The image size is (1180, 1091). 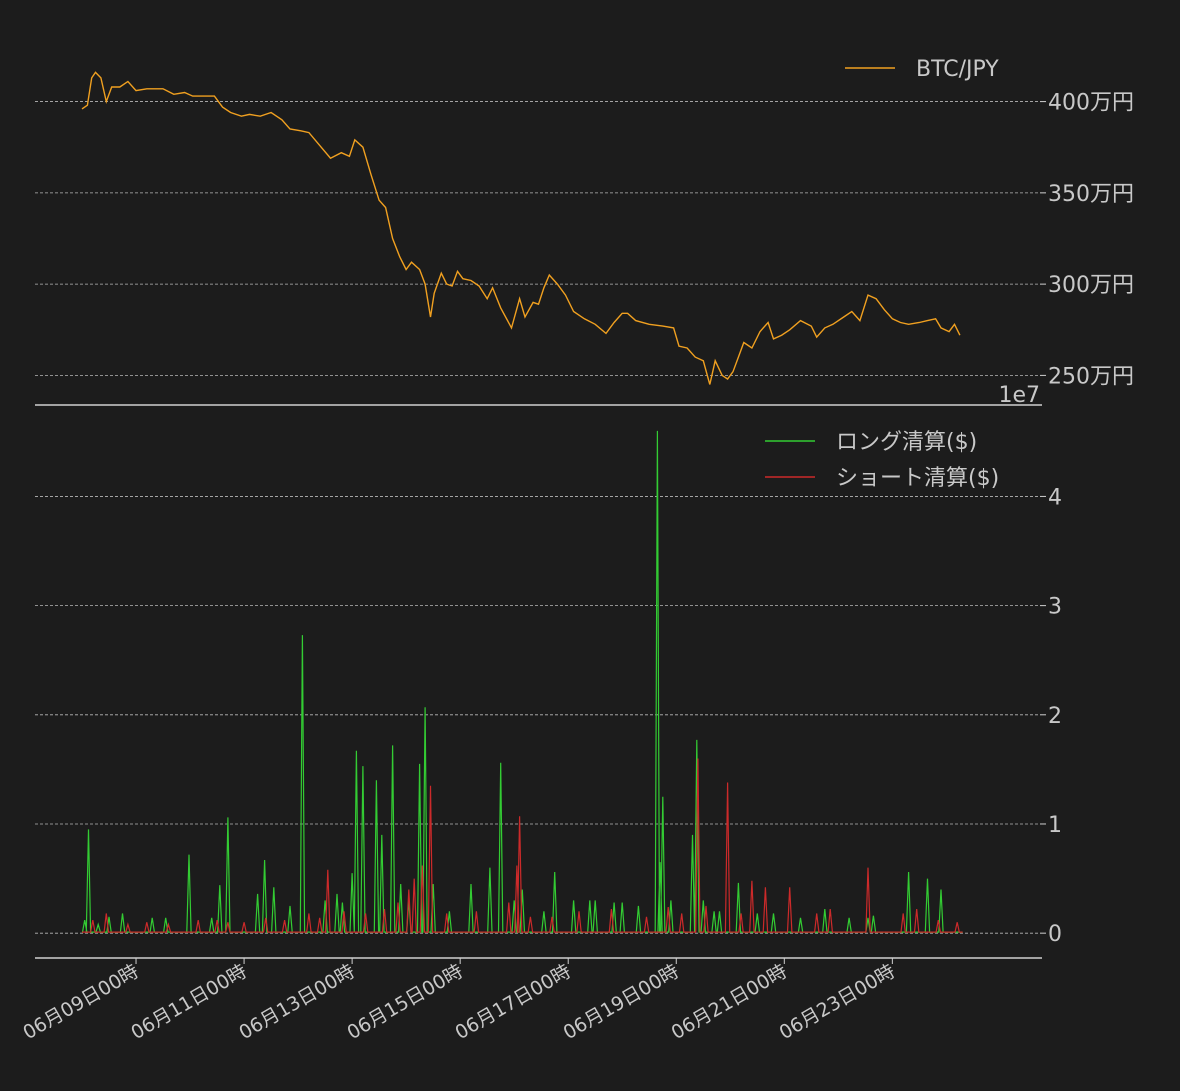 What do you see at coordinates (522, 845) in the screenshot?
I see `short-liquidation-line` at bounding box center [522, 845].